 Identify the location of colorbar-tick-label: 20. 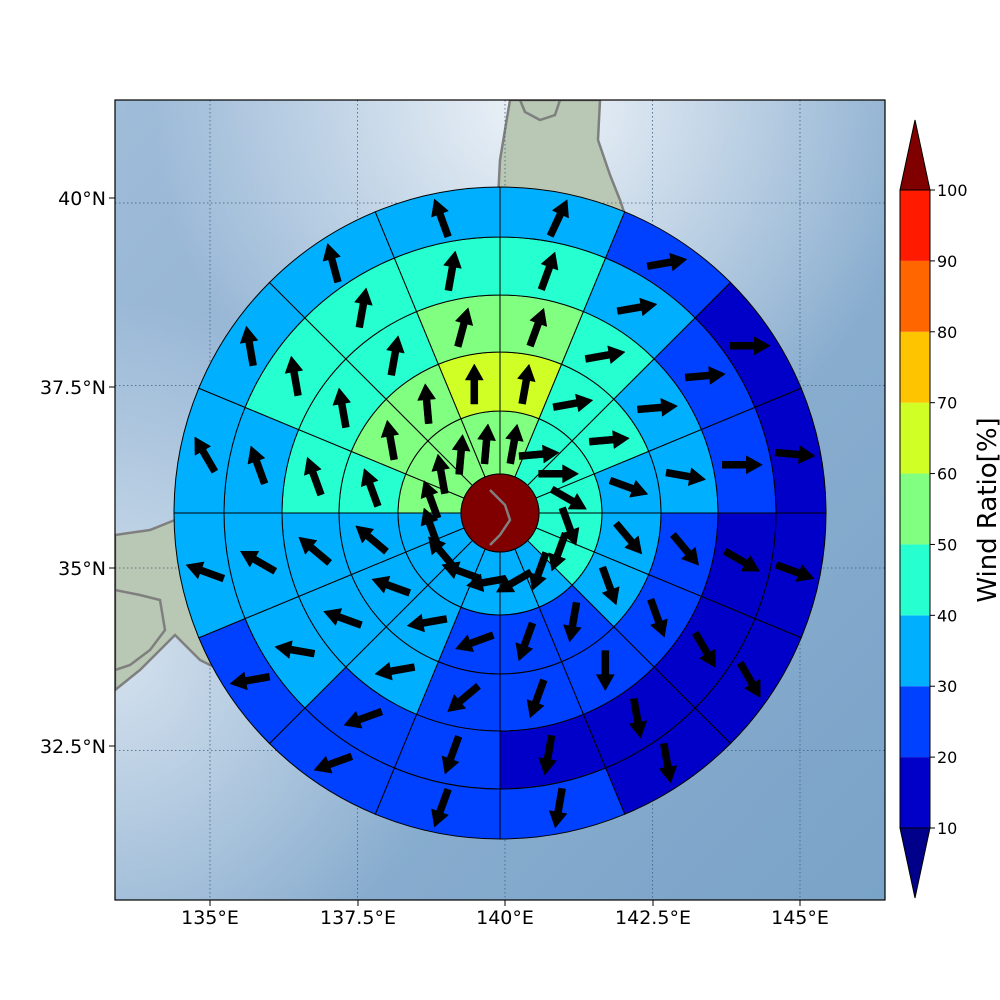
(947, 757).